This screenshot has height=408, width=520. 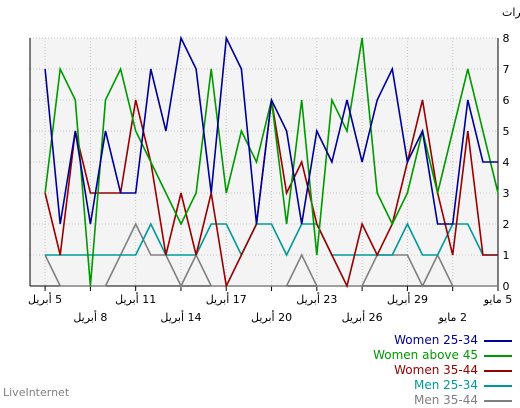 What do you see at coordinates (506, 69) in the screenshot?
I see `y-tick-label: 7` at bounding box center [506, 69].